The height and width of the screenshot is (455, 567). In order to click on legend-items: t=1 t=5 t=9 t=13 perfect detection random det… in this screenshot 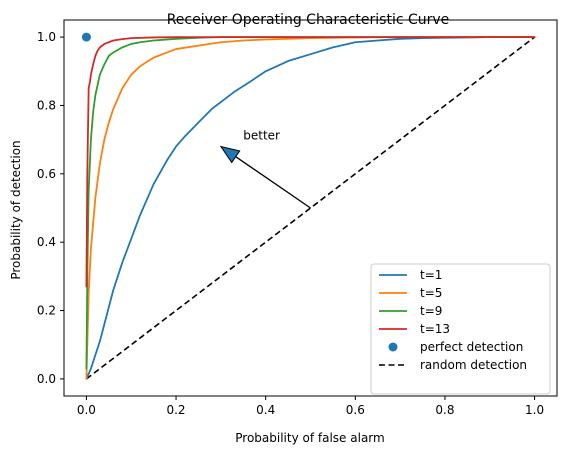, I will do `click(453, 320)`.